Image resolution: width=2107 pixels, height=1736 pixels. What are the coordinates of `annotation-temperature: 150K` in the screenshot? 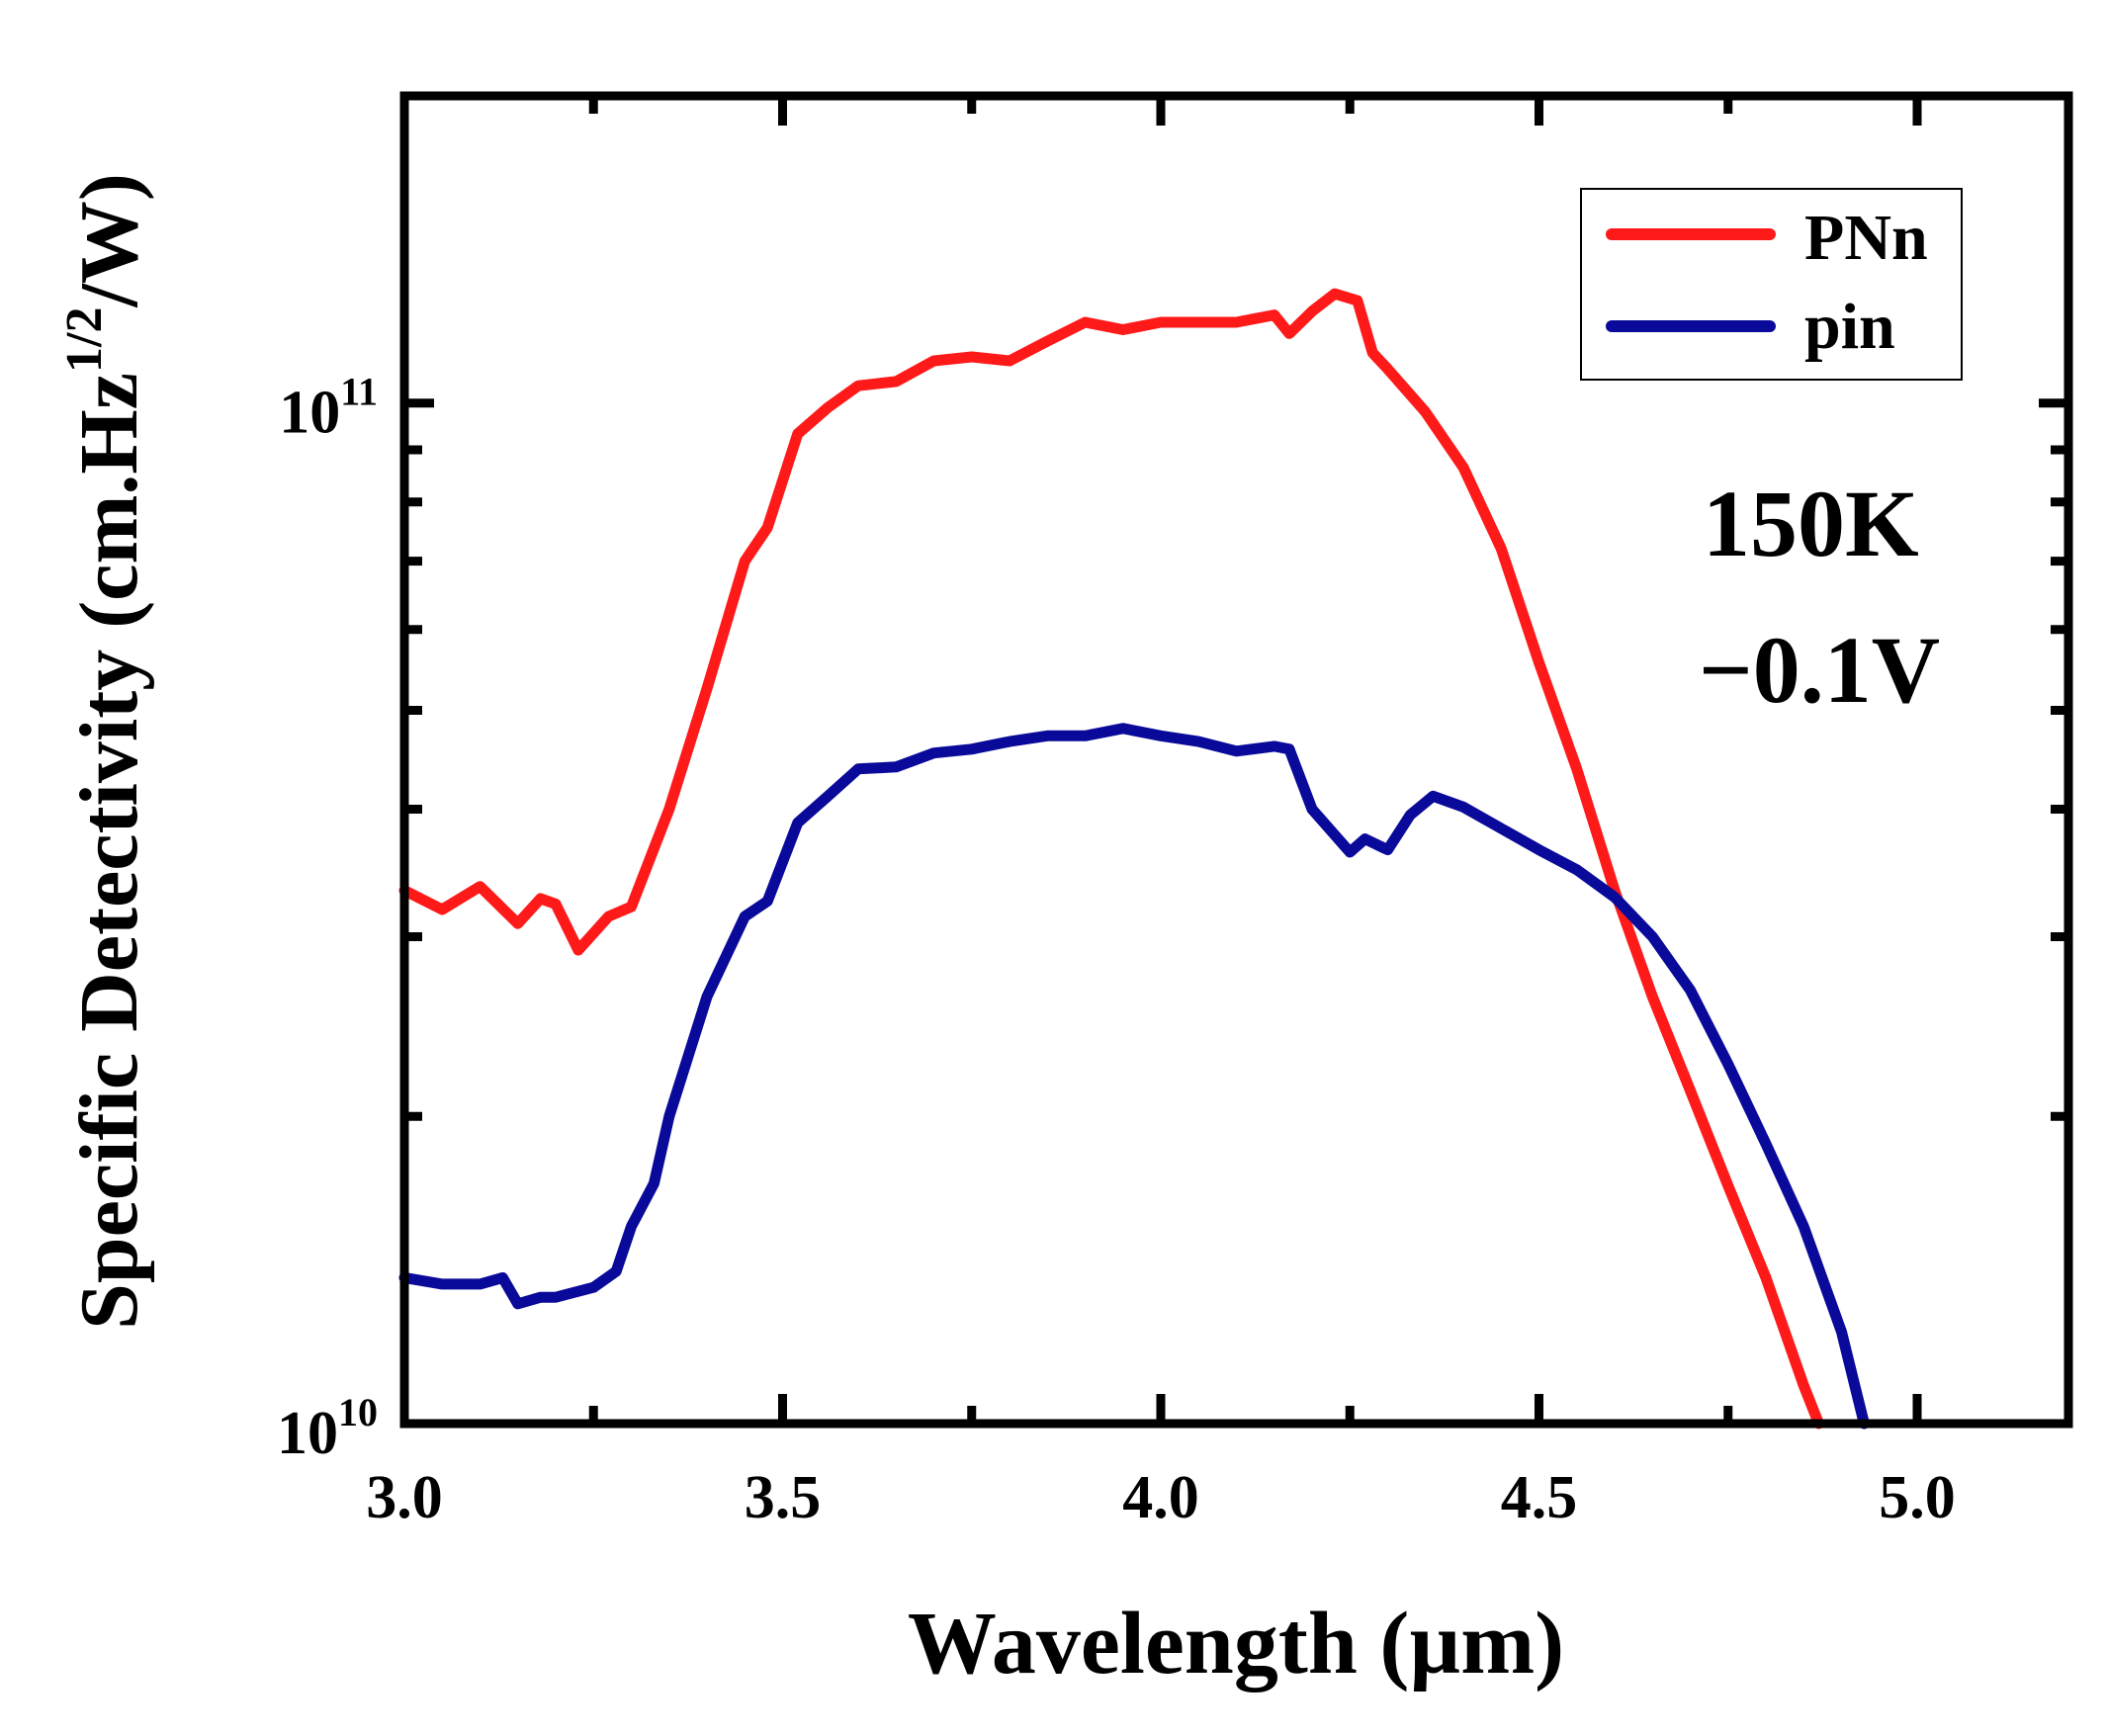 It's located at (1811, 523).